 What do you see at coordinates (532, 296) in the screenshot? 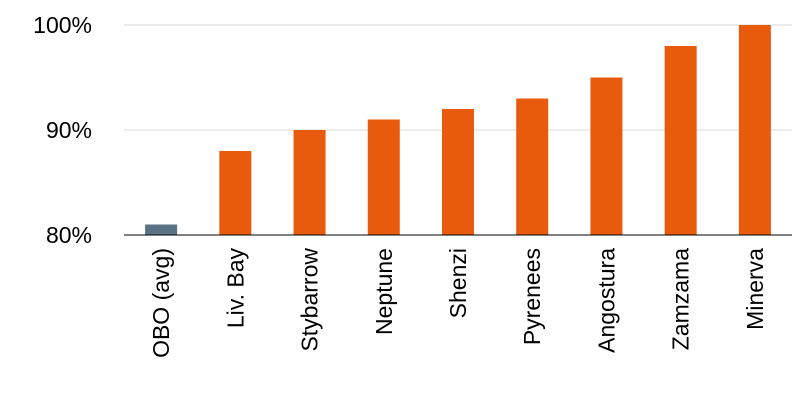
I see `x-tick-label-5: Pyrenees` at bounding box center [532, 296].